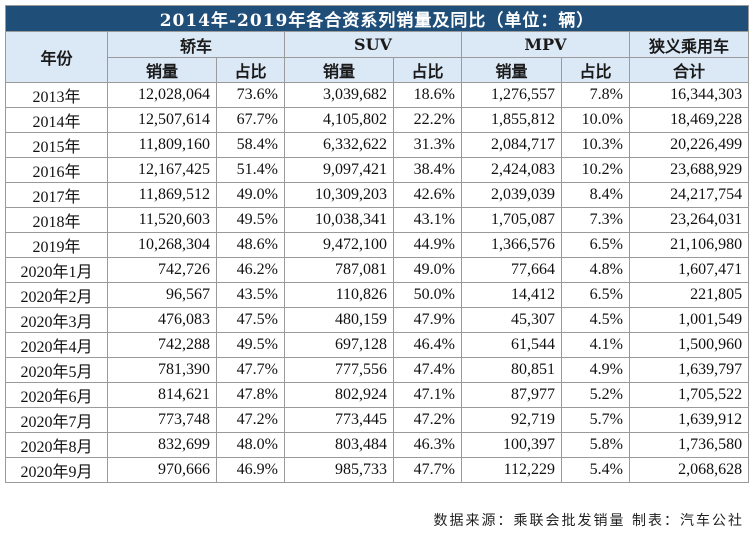  I want to click on sedan-share-cell: 46.9%, so click(250, 470).